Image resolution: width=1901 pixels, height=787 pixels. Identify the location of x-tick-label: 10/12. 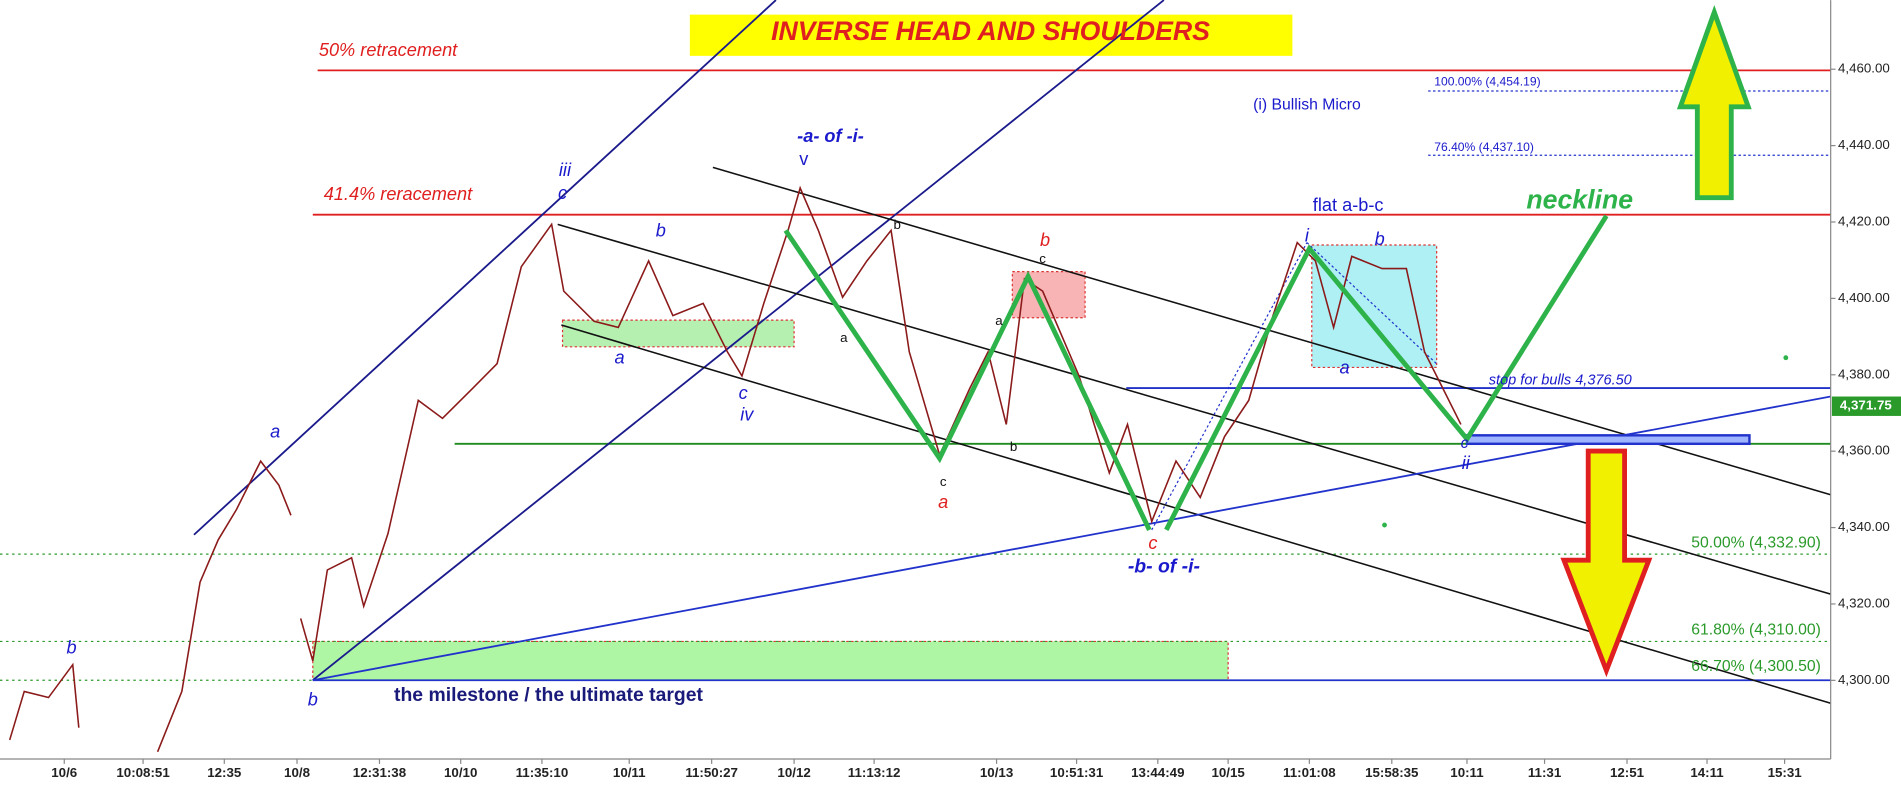
(793, 772).